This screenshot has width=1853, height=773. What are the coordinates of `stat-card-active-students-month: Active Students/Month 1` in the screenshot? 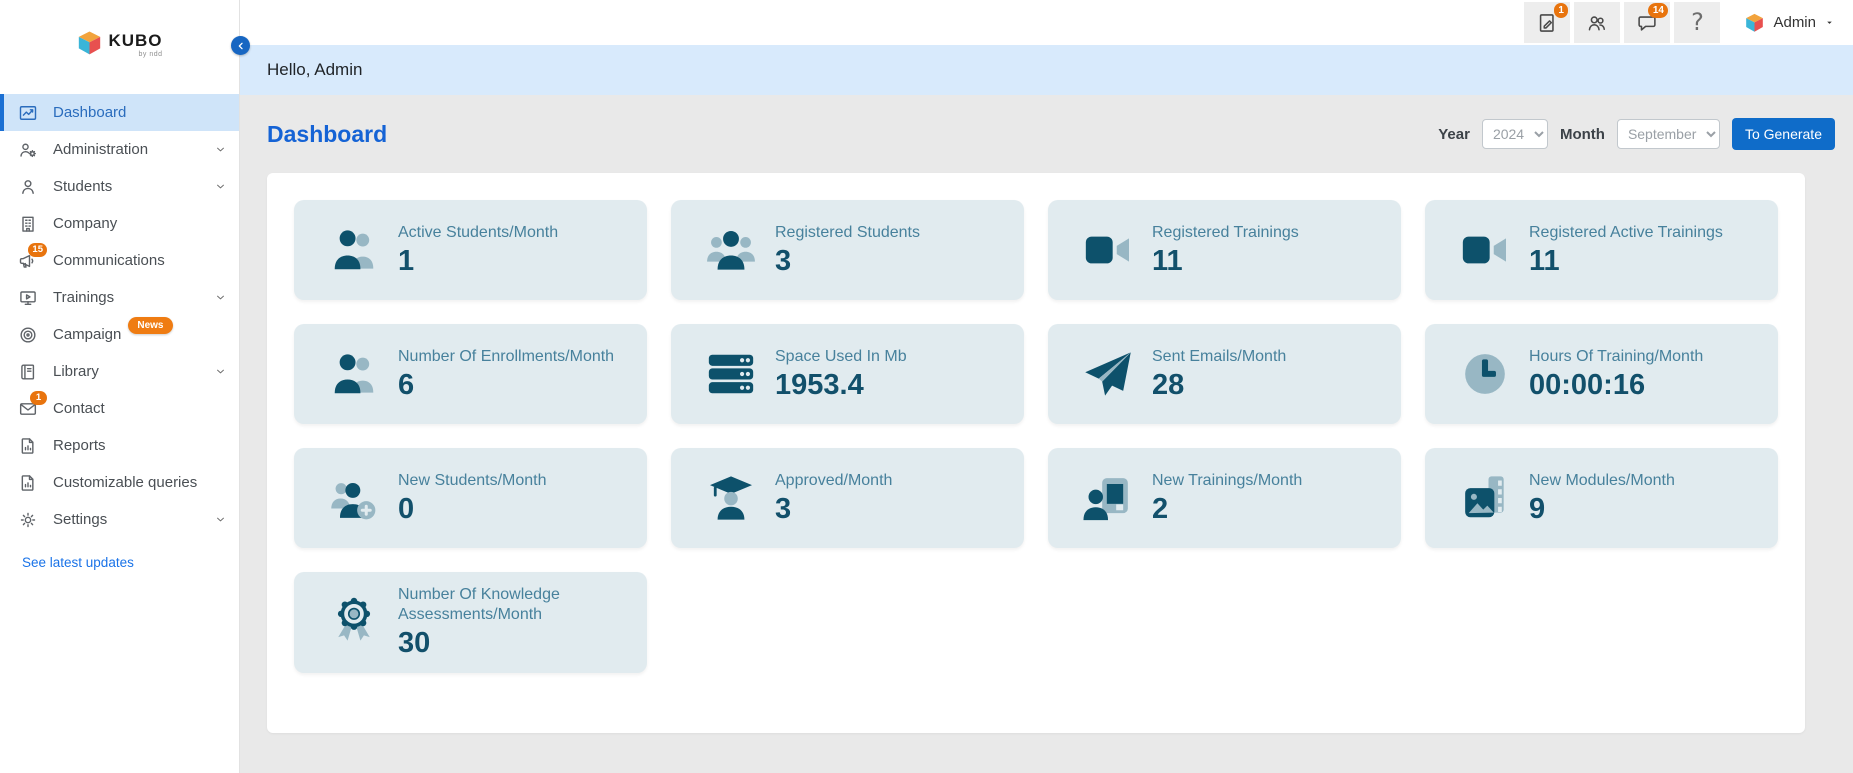 It's located at (470, 250).